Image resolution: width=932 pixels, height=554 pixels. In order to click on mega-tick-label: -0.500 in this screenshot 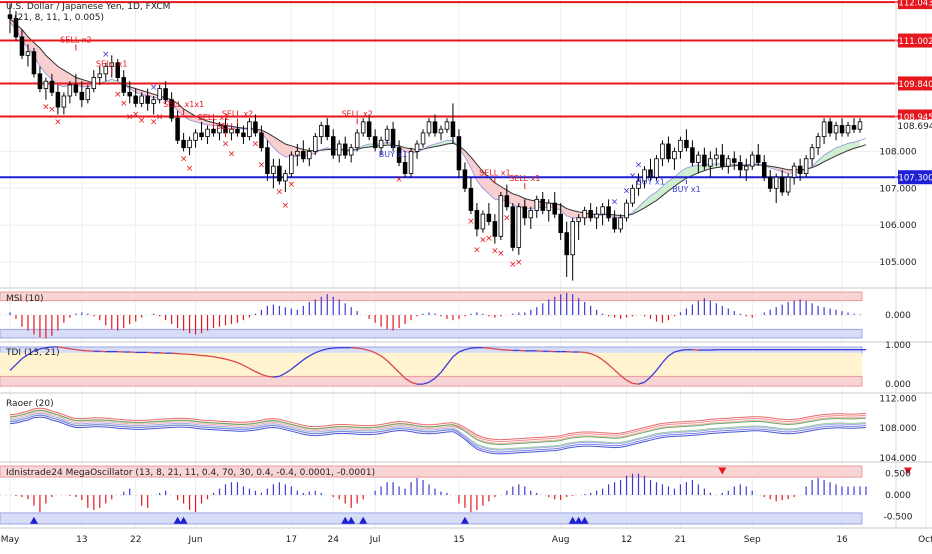, I will do `click(897, 517)`.